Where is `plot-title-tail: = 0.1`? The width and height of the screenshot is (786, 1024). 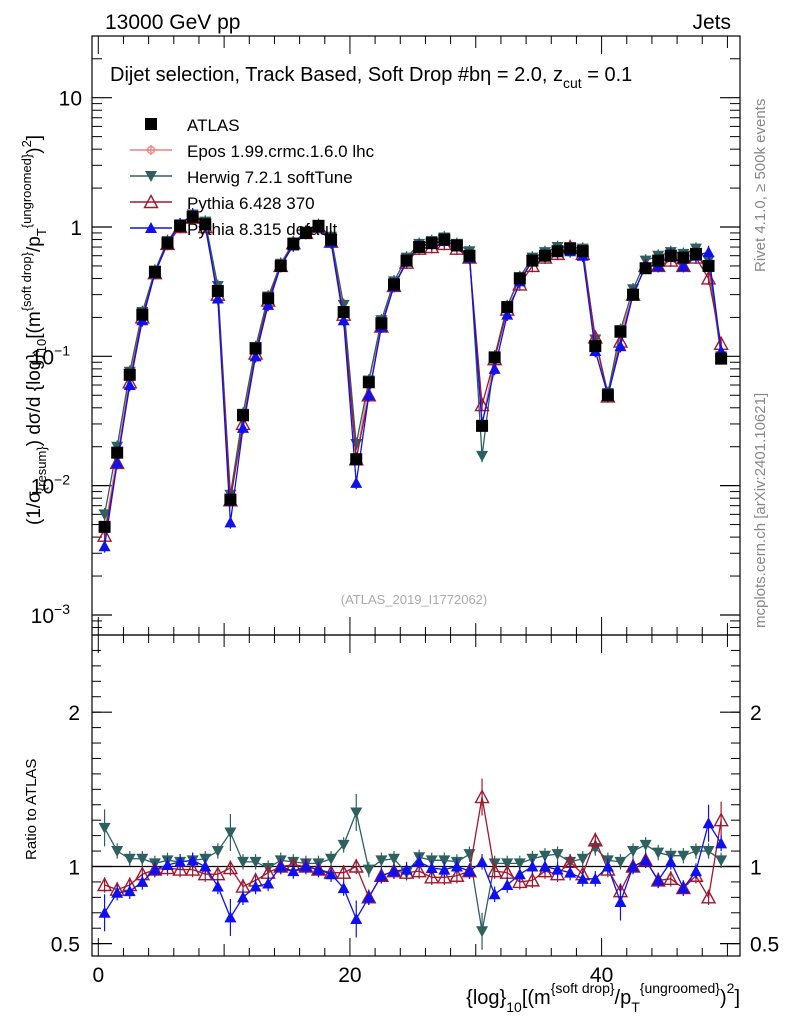 plot-title-tail: = 0.1 is located at coordinates (607, 75).